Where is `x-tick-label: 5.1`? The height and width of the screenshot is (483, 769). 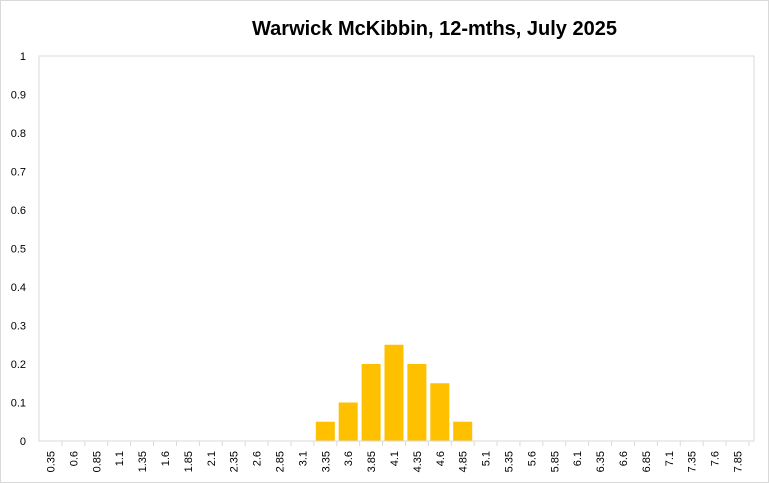
x-tick-label: 5.1 is located at coordinates (487, 458).